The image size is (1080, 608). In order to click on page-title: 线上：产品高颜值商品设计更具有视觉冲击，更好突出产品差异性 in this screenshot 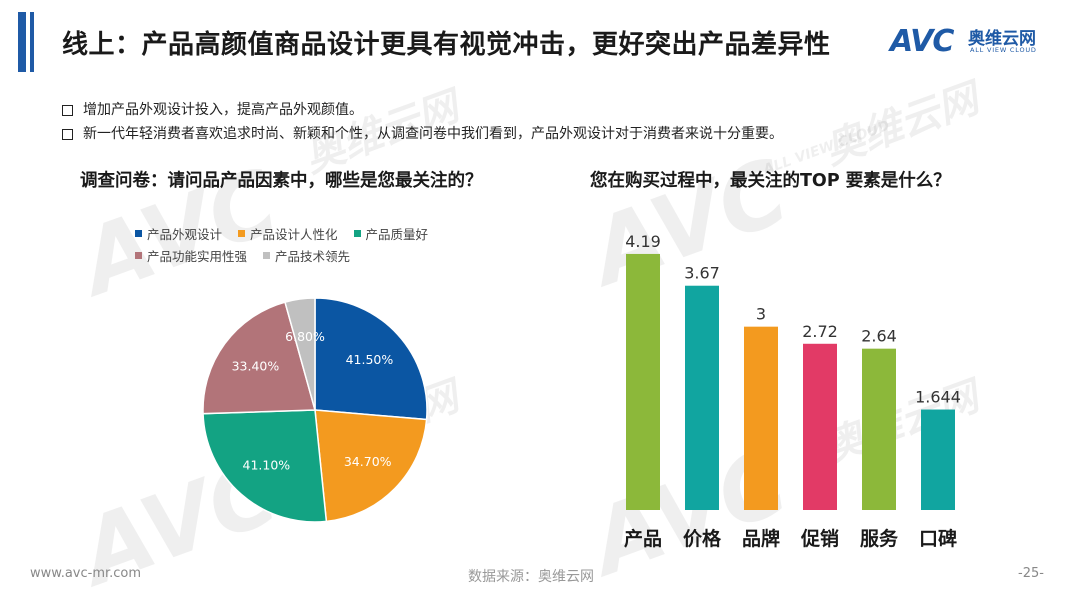, I will do `click(446, 45)`.